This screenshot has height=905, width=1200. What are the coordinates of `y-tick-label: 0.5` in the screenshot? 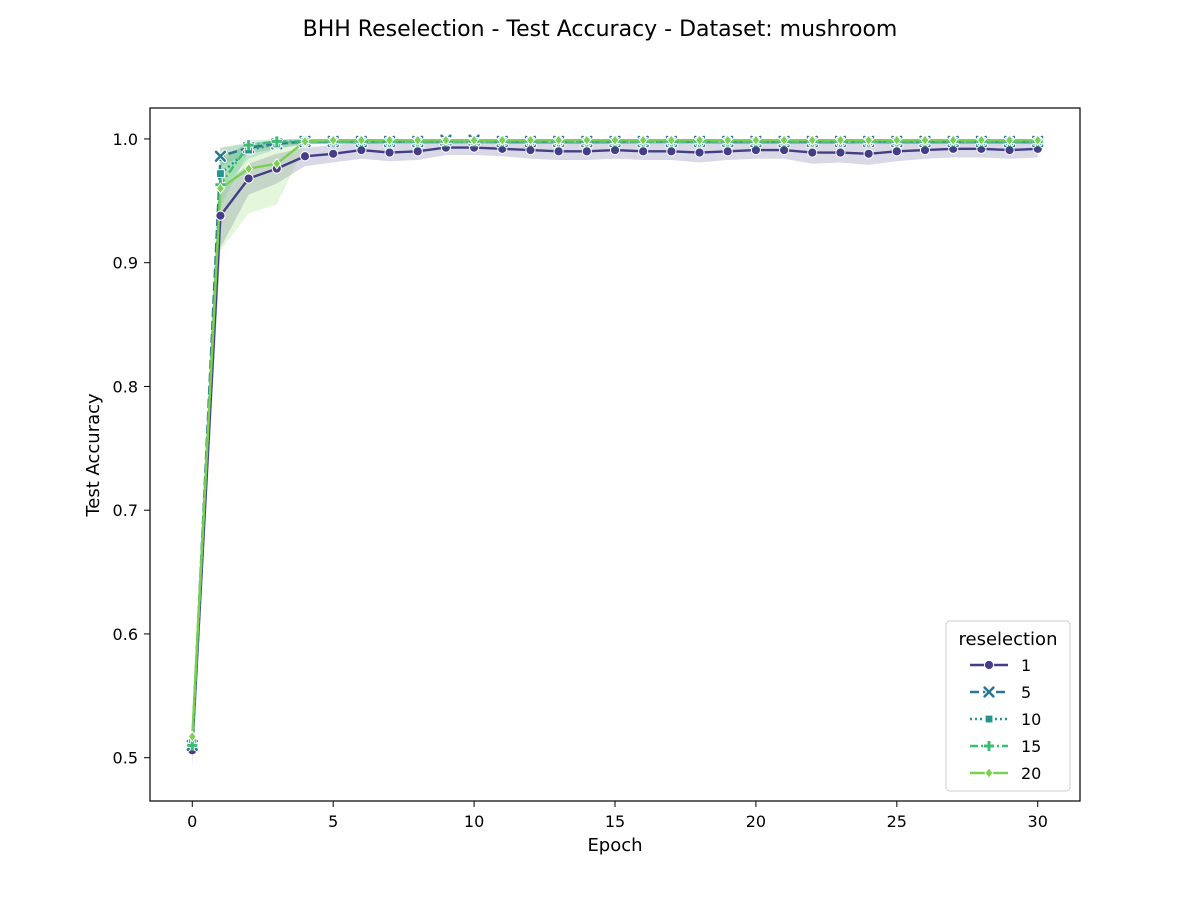 It's located at (125, 758).